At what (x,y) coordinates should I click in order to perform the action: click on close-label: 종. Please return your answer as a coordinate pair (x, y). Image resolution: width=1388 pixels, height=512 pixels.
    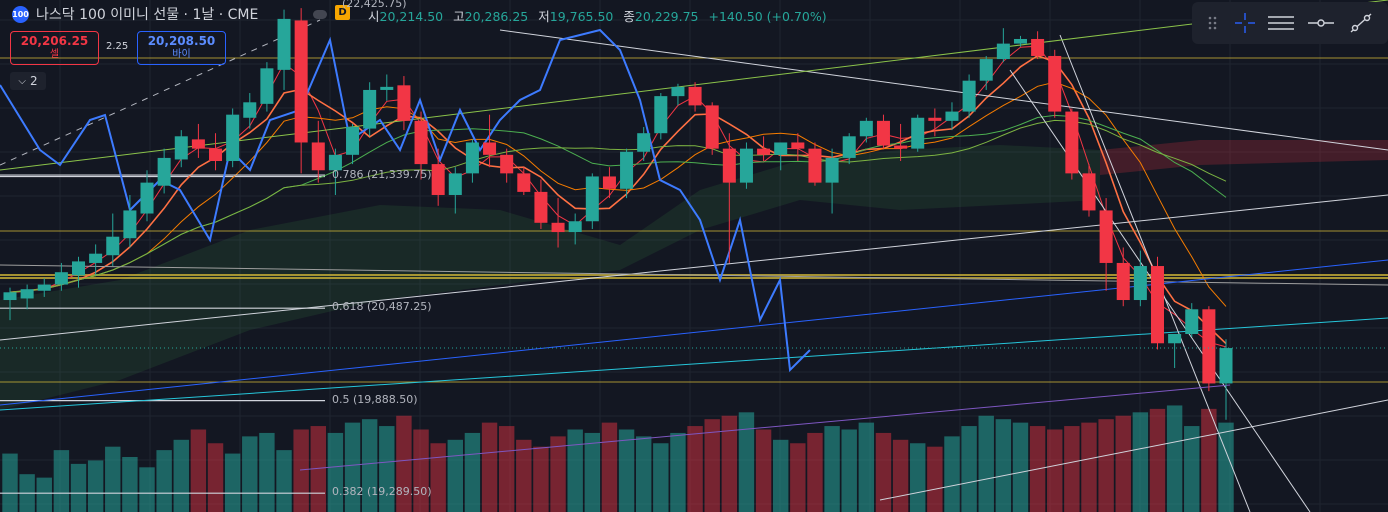
    Looking at the image, I should click on (629, 16).